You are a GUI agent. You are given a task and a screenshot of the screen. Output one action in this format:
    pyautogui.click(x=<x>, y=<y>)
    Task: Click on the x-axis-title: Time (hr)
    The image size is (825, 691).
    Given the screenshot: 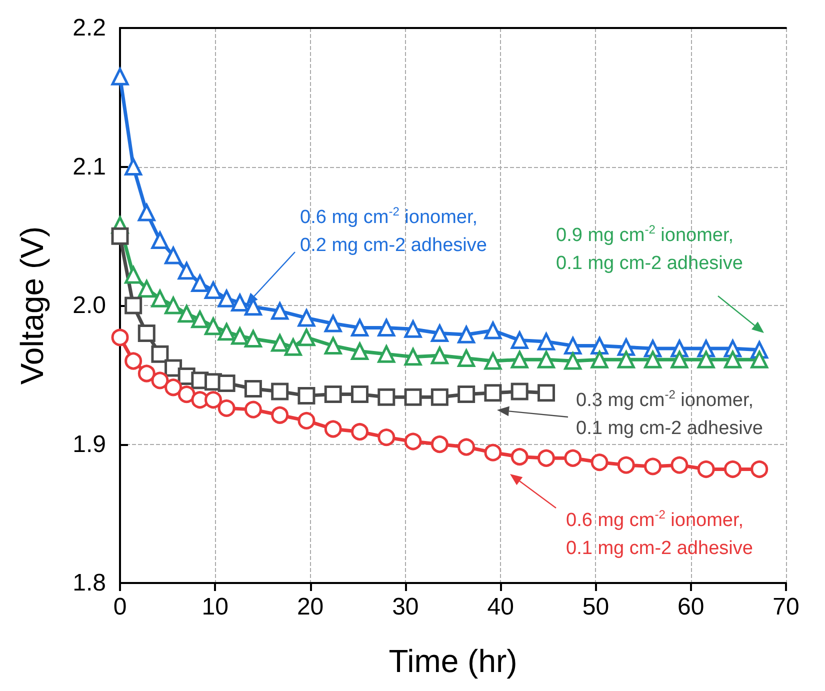 What is the action you would take?
    pyautogui.click(x=453, y=661)
    